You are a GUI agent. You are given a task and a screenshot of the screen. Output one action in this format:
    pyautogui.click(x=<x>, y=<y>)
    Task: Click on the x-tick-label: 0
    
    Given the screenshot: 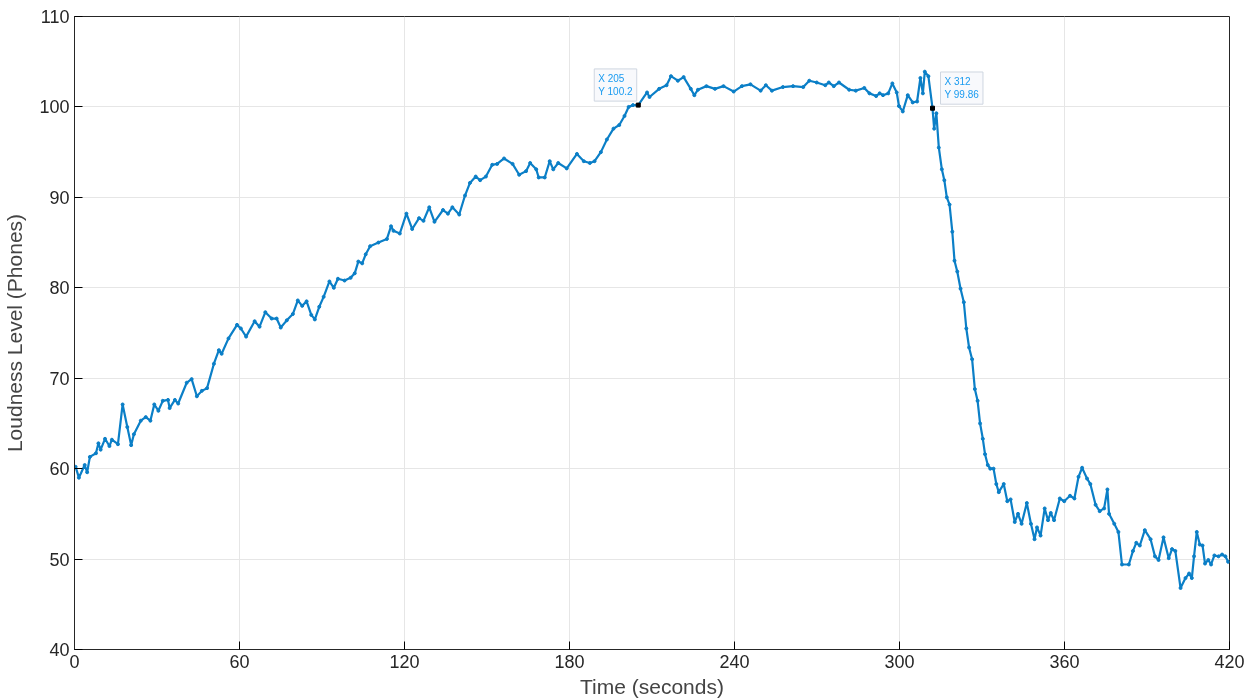 What is the action you would take?
    pyautogui.click(x=74, y=661)
    